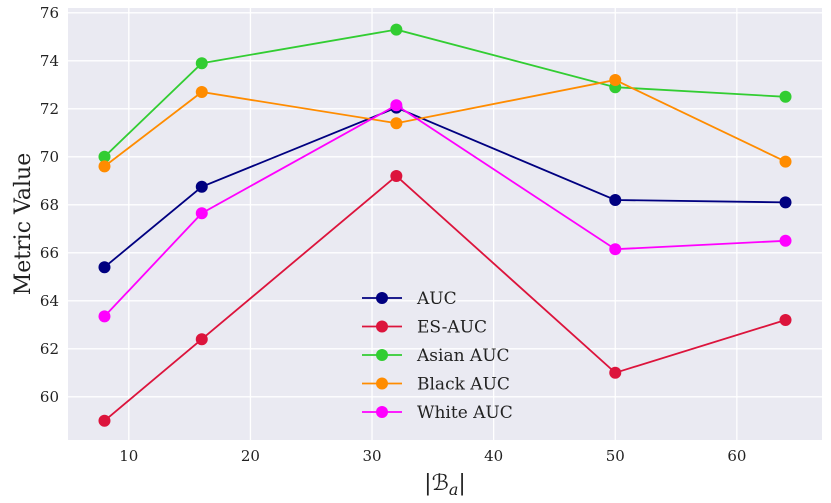 This screenshot has height=503, width=831. I want to click on y-tick-label: 60, so click(49, 397).